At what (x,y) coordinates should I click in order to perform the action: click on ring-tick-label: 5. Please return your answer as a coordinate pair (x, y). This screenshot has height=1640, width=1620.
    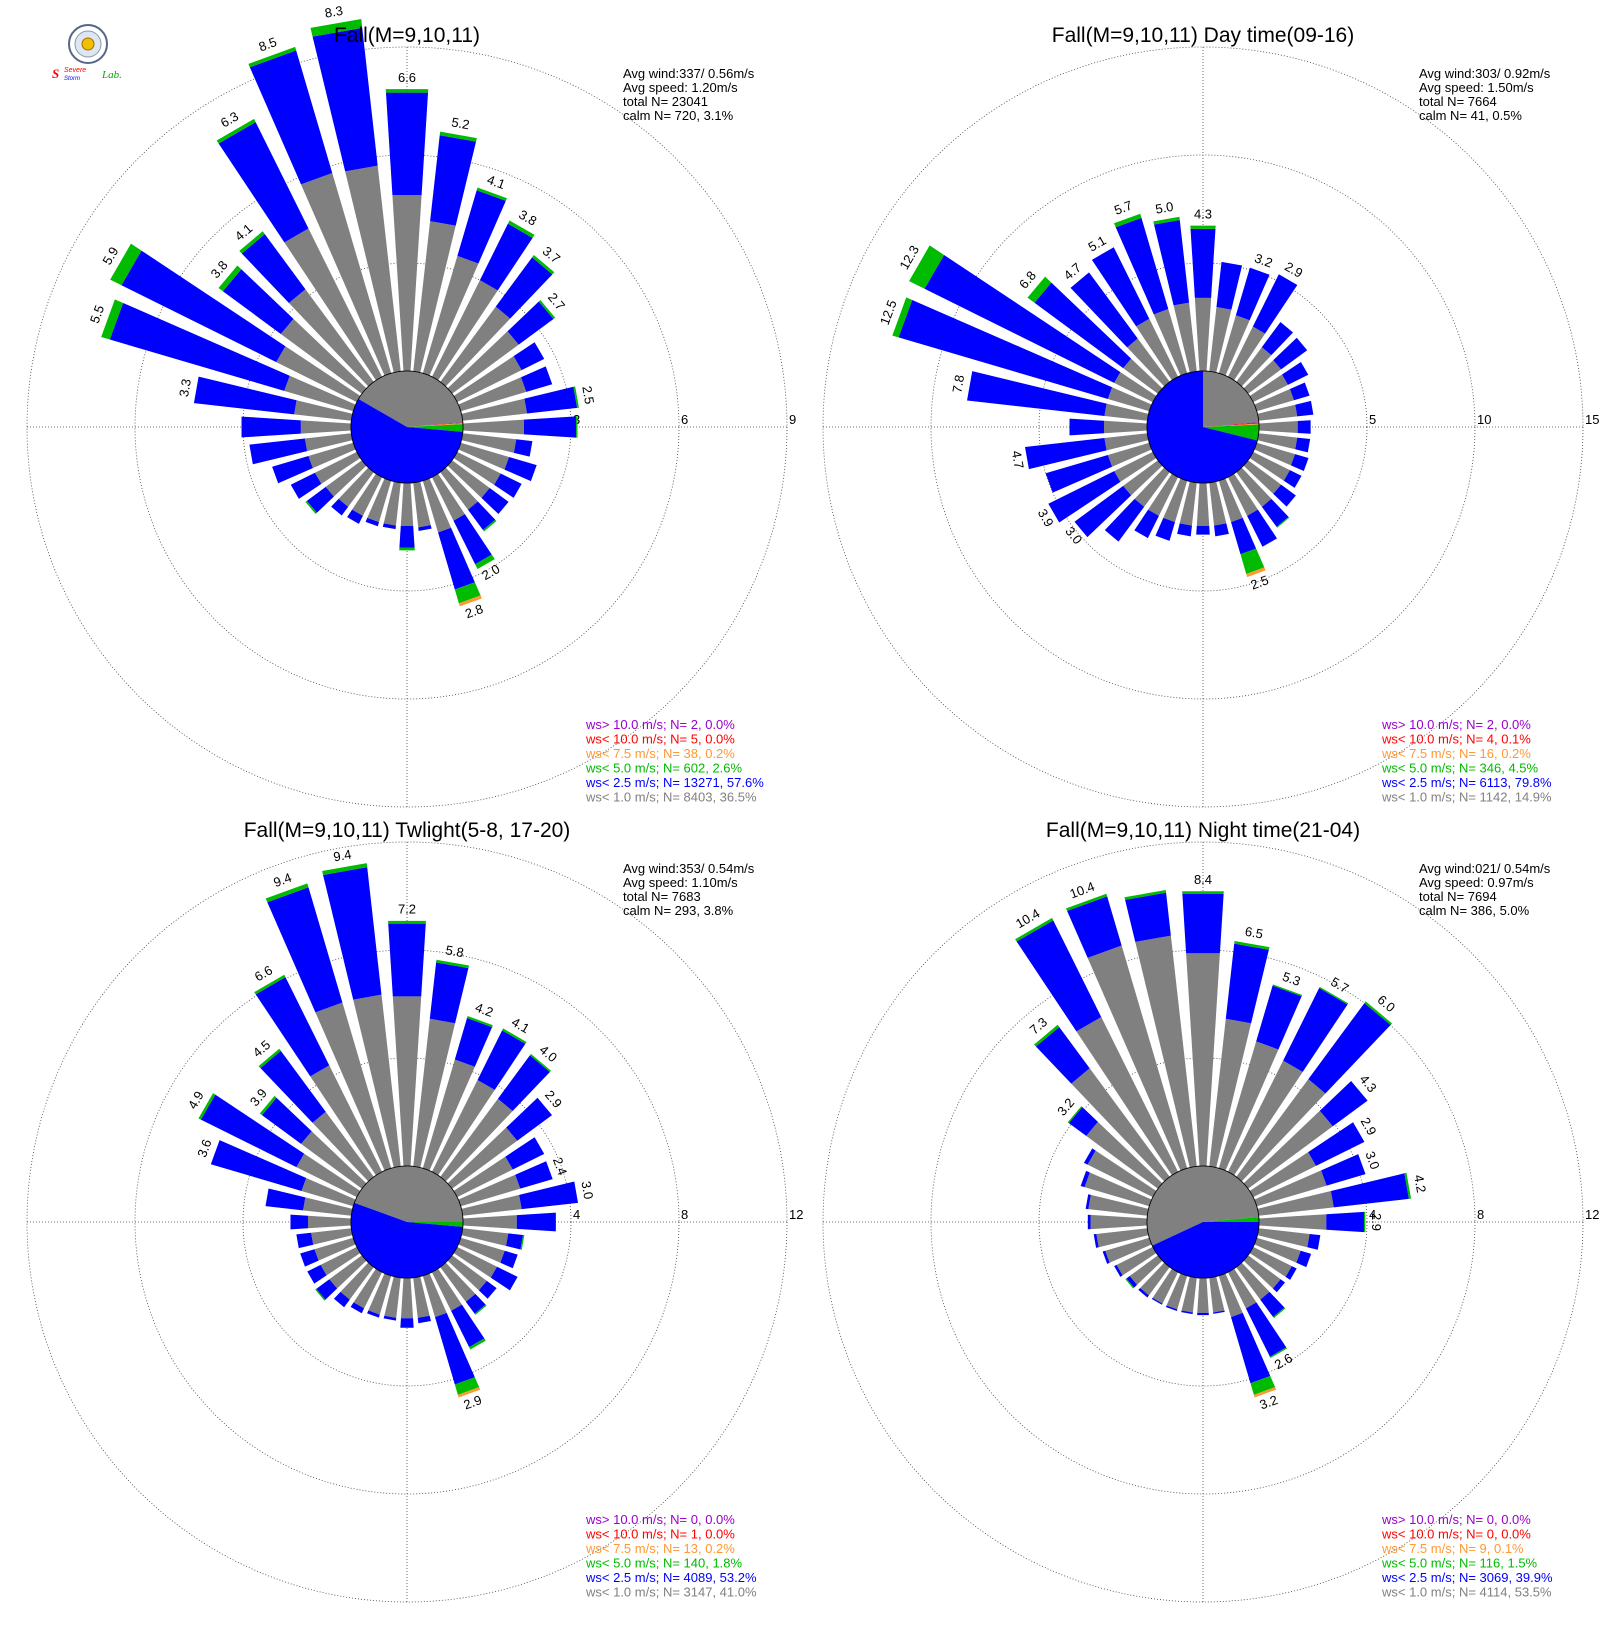
    Looking at the image, I should click on (1372, 419).